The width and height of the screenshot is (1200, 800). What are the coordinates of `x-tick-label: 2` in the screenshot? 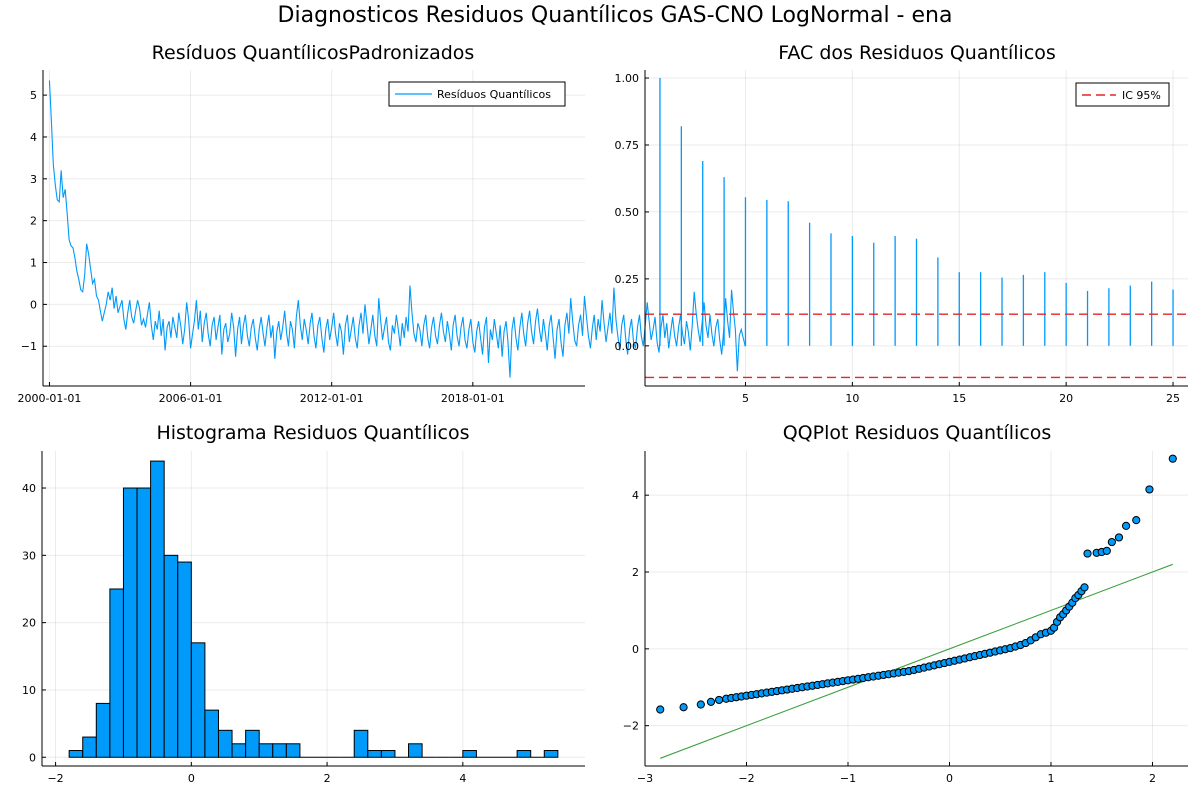 It's located at (327, 778).